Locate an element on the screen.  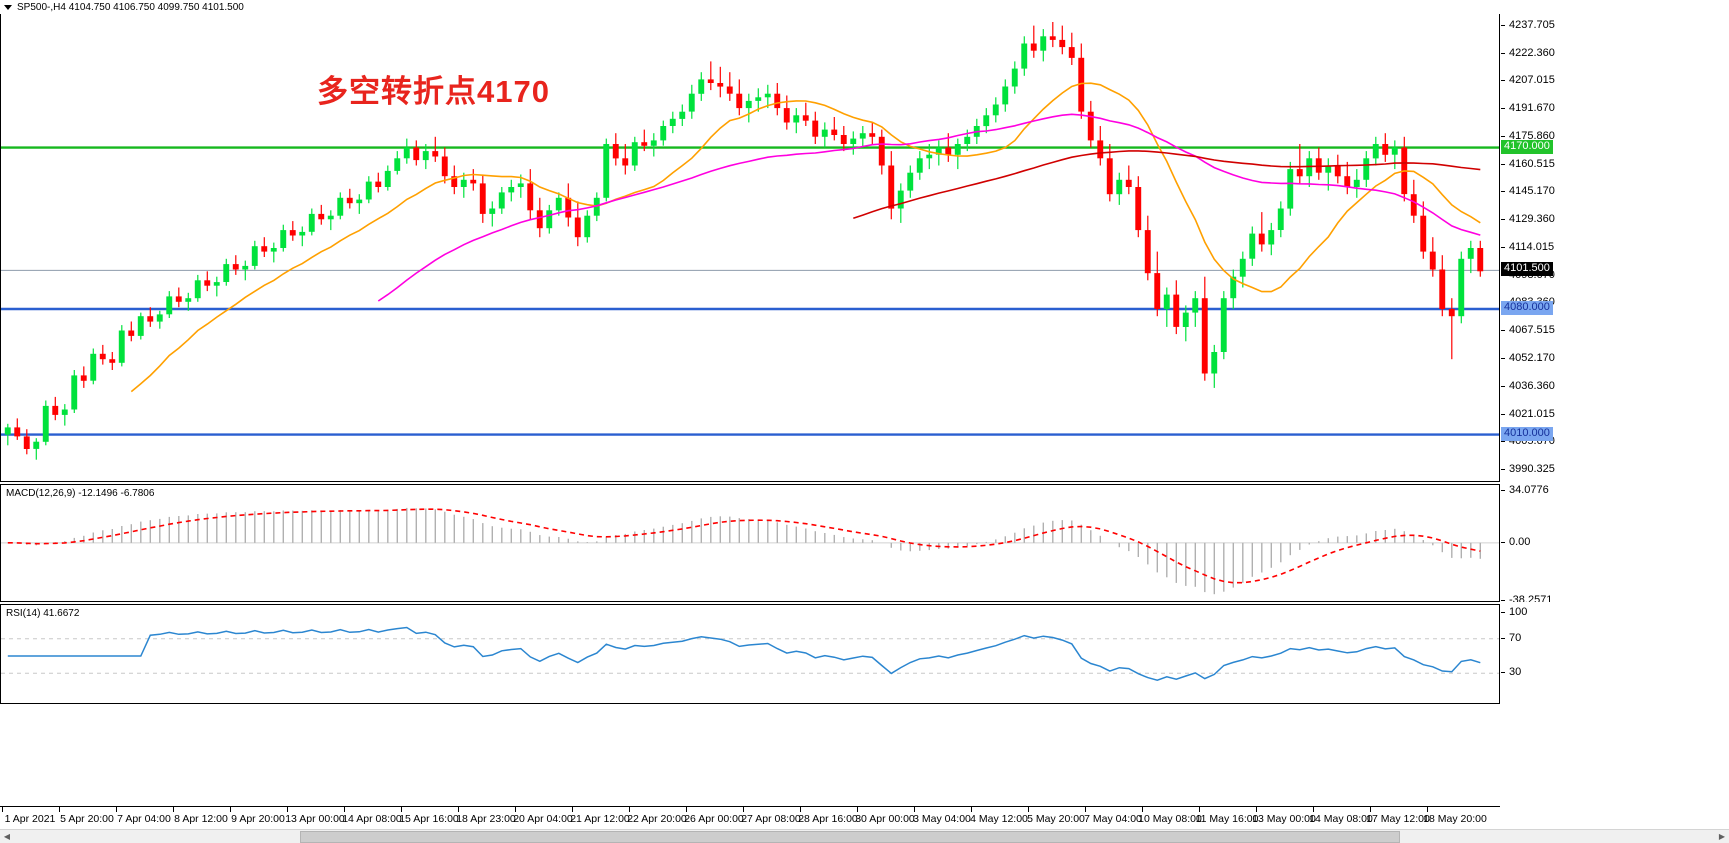
time-axis-label: 14 Apr 08:00 is located at coordinates (372, 819).